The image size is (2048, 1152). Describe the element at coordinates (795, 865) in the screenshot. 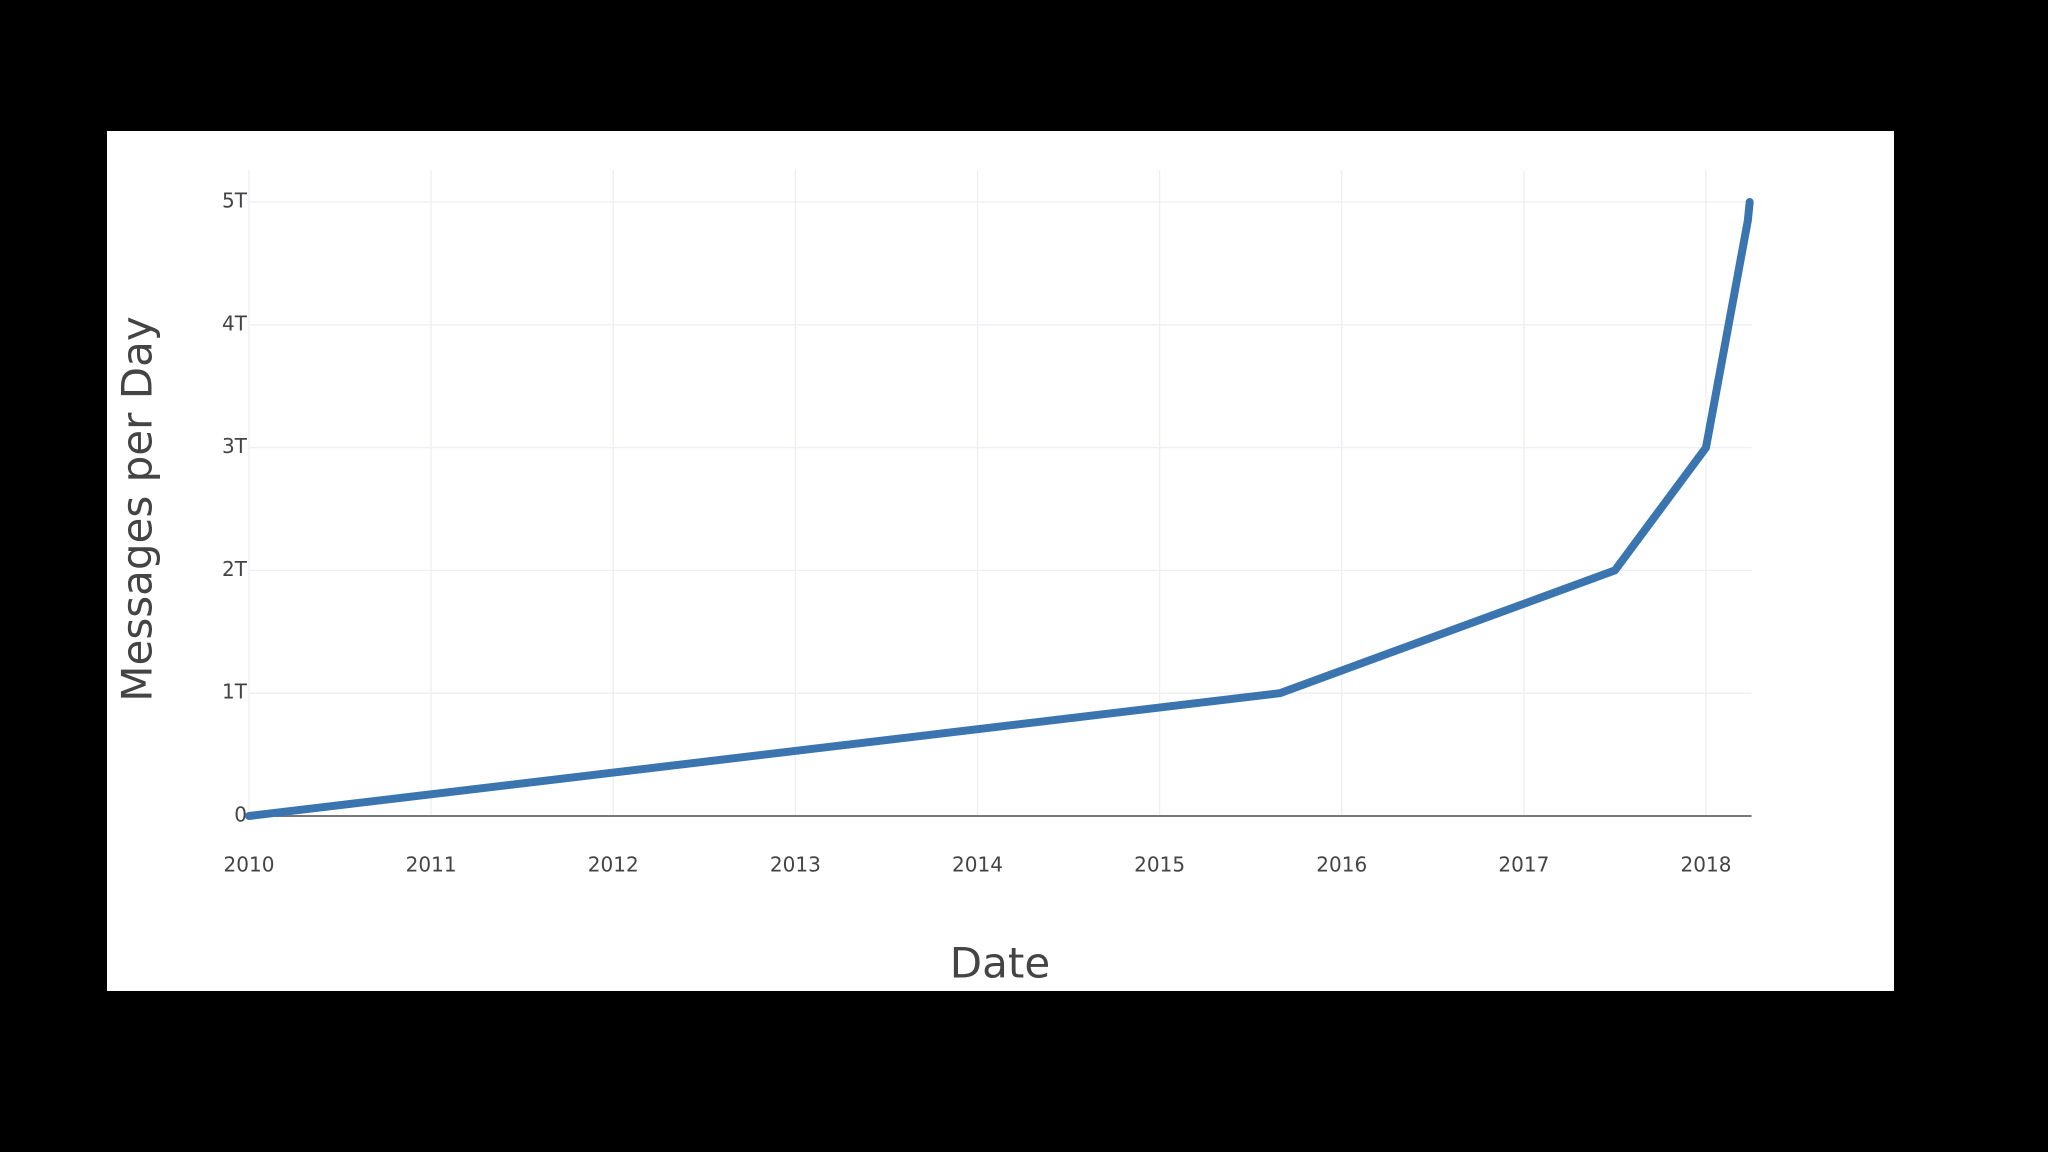

I see `x-tick-label: 2013` at that location.